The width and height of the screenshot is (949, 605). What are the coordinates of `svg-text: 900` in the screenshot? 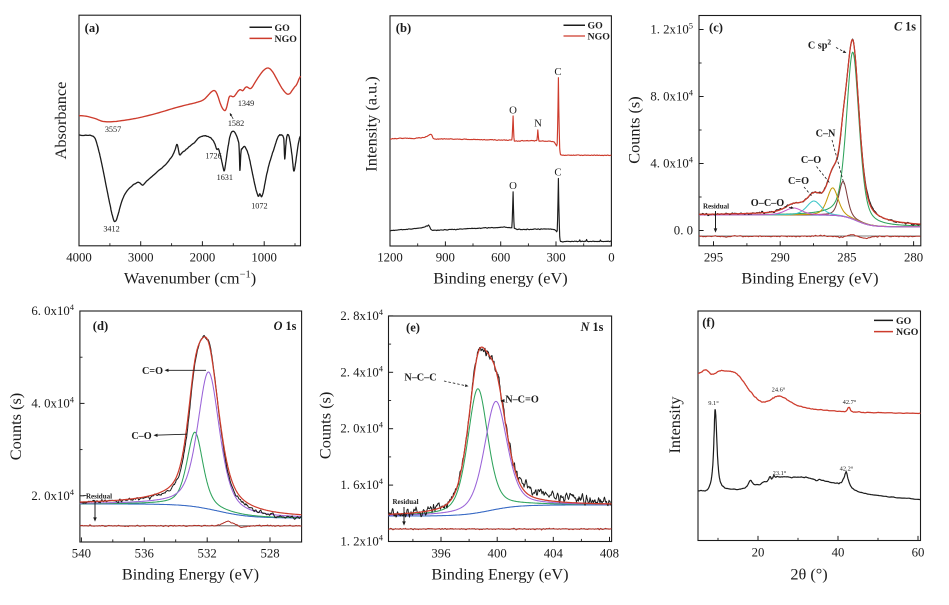 It's located at (445, 258).